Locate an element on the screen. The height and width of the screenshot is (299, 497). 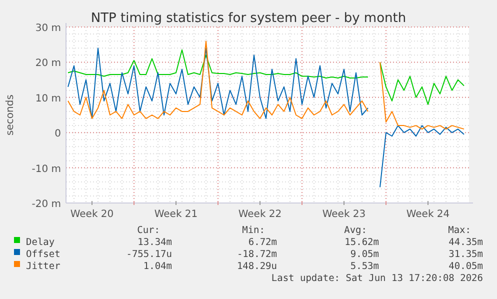
text: 1.04m is located at coordinates (157, 266).